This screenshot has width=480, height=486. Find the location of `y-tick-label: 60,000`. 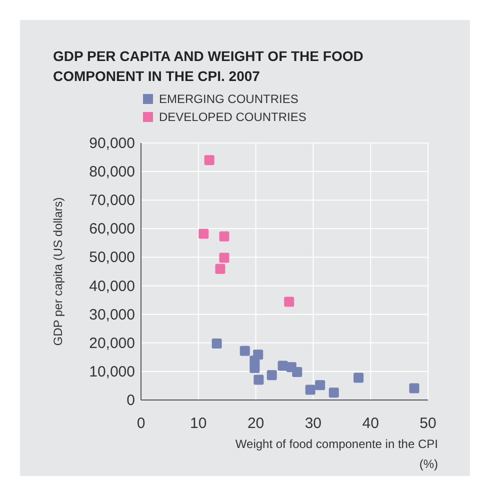

y-tick-label: 60,000 is located at coordinates (112, 229).